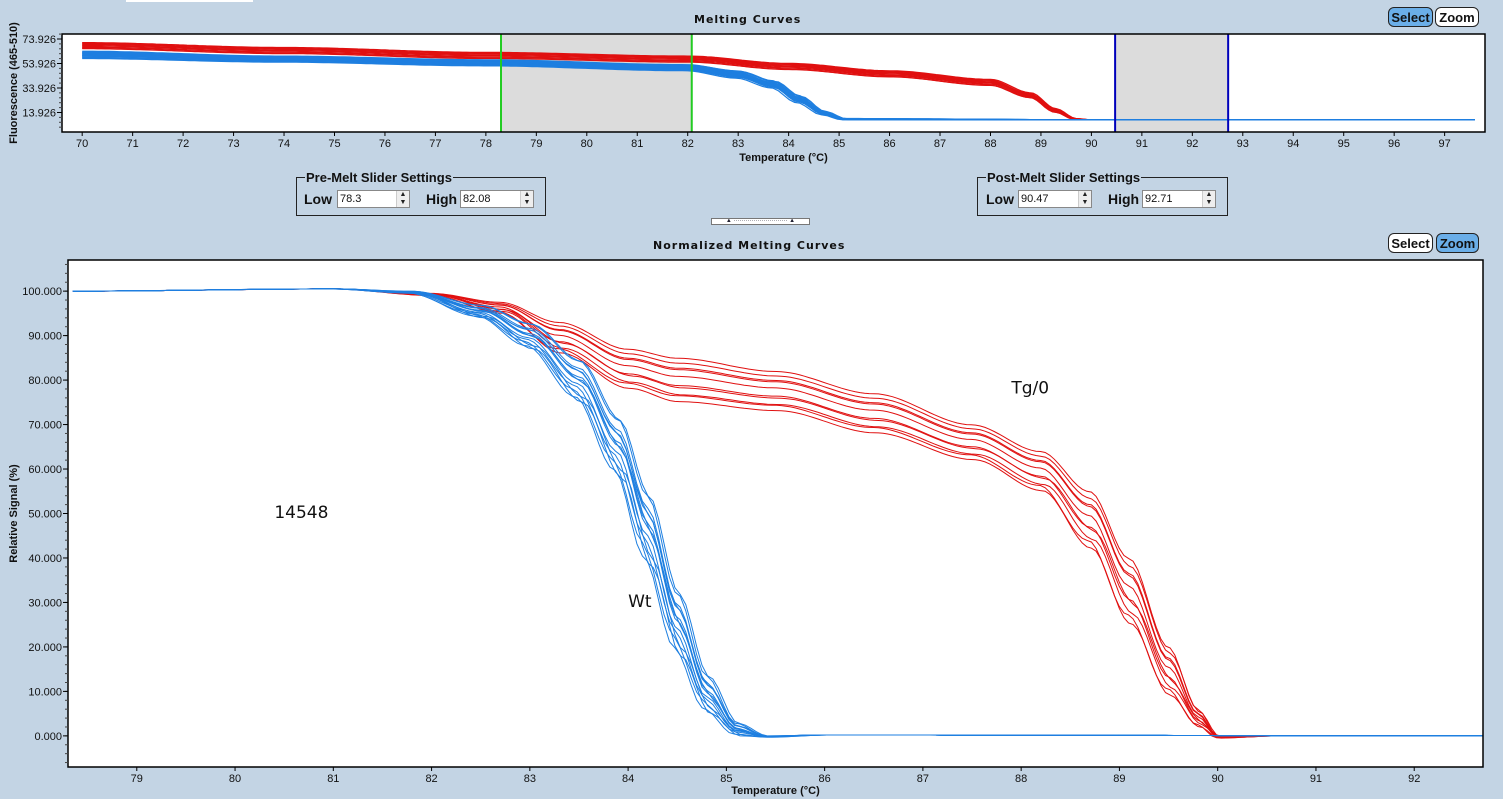  I want to click on x-tick-label: 70, so click(82, 144).